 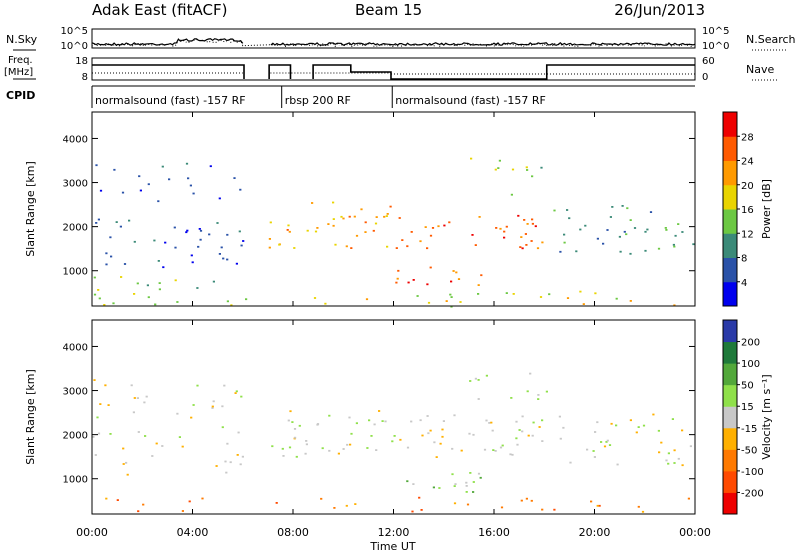 What do you see at coordinates (393, 69) in the screenshot?
I see `freq-frame` at bounding box center [393, 69].